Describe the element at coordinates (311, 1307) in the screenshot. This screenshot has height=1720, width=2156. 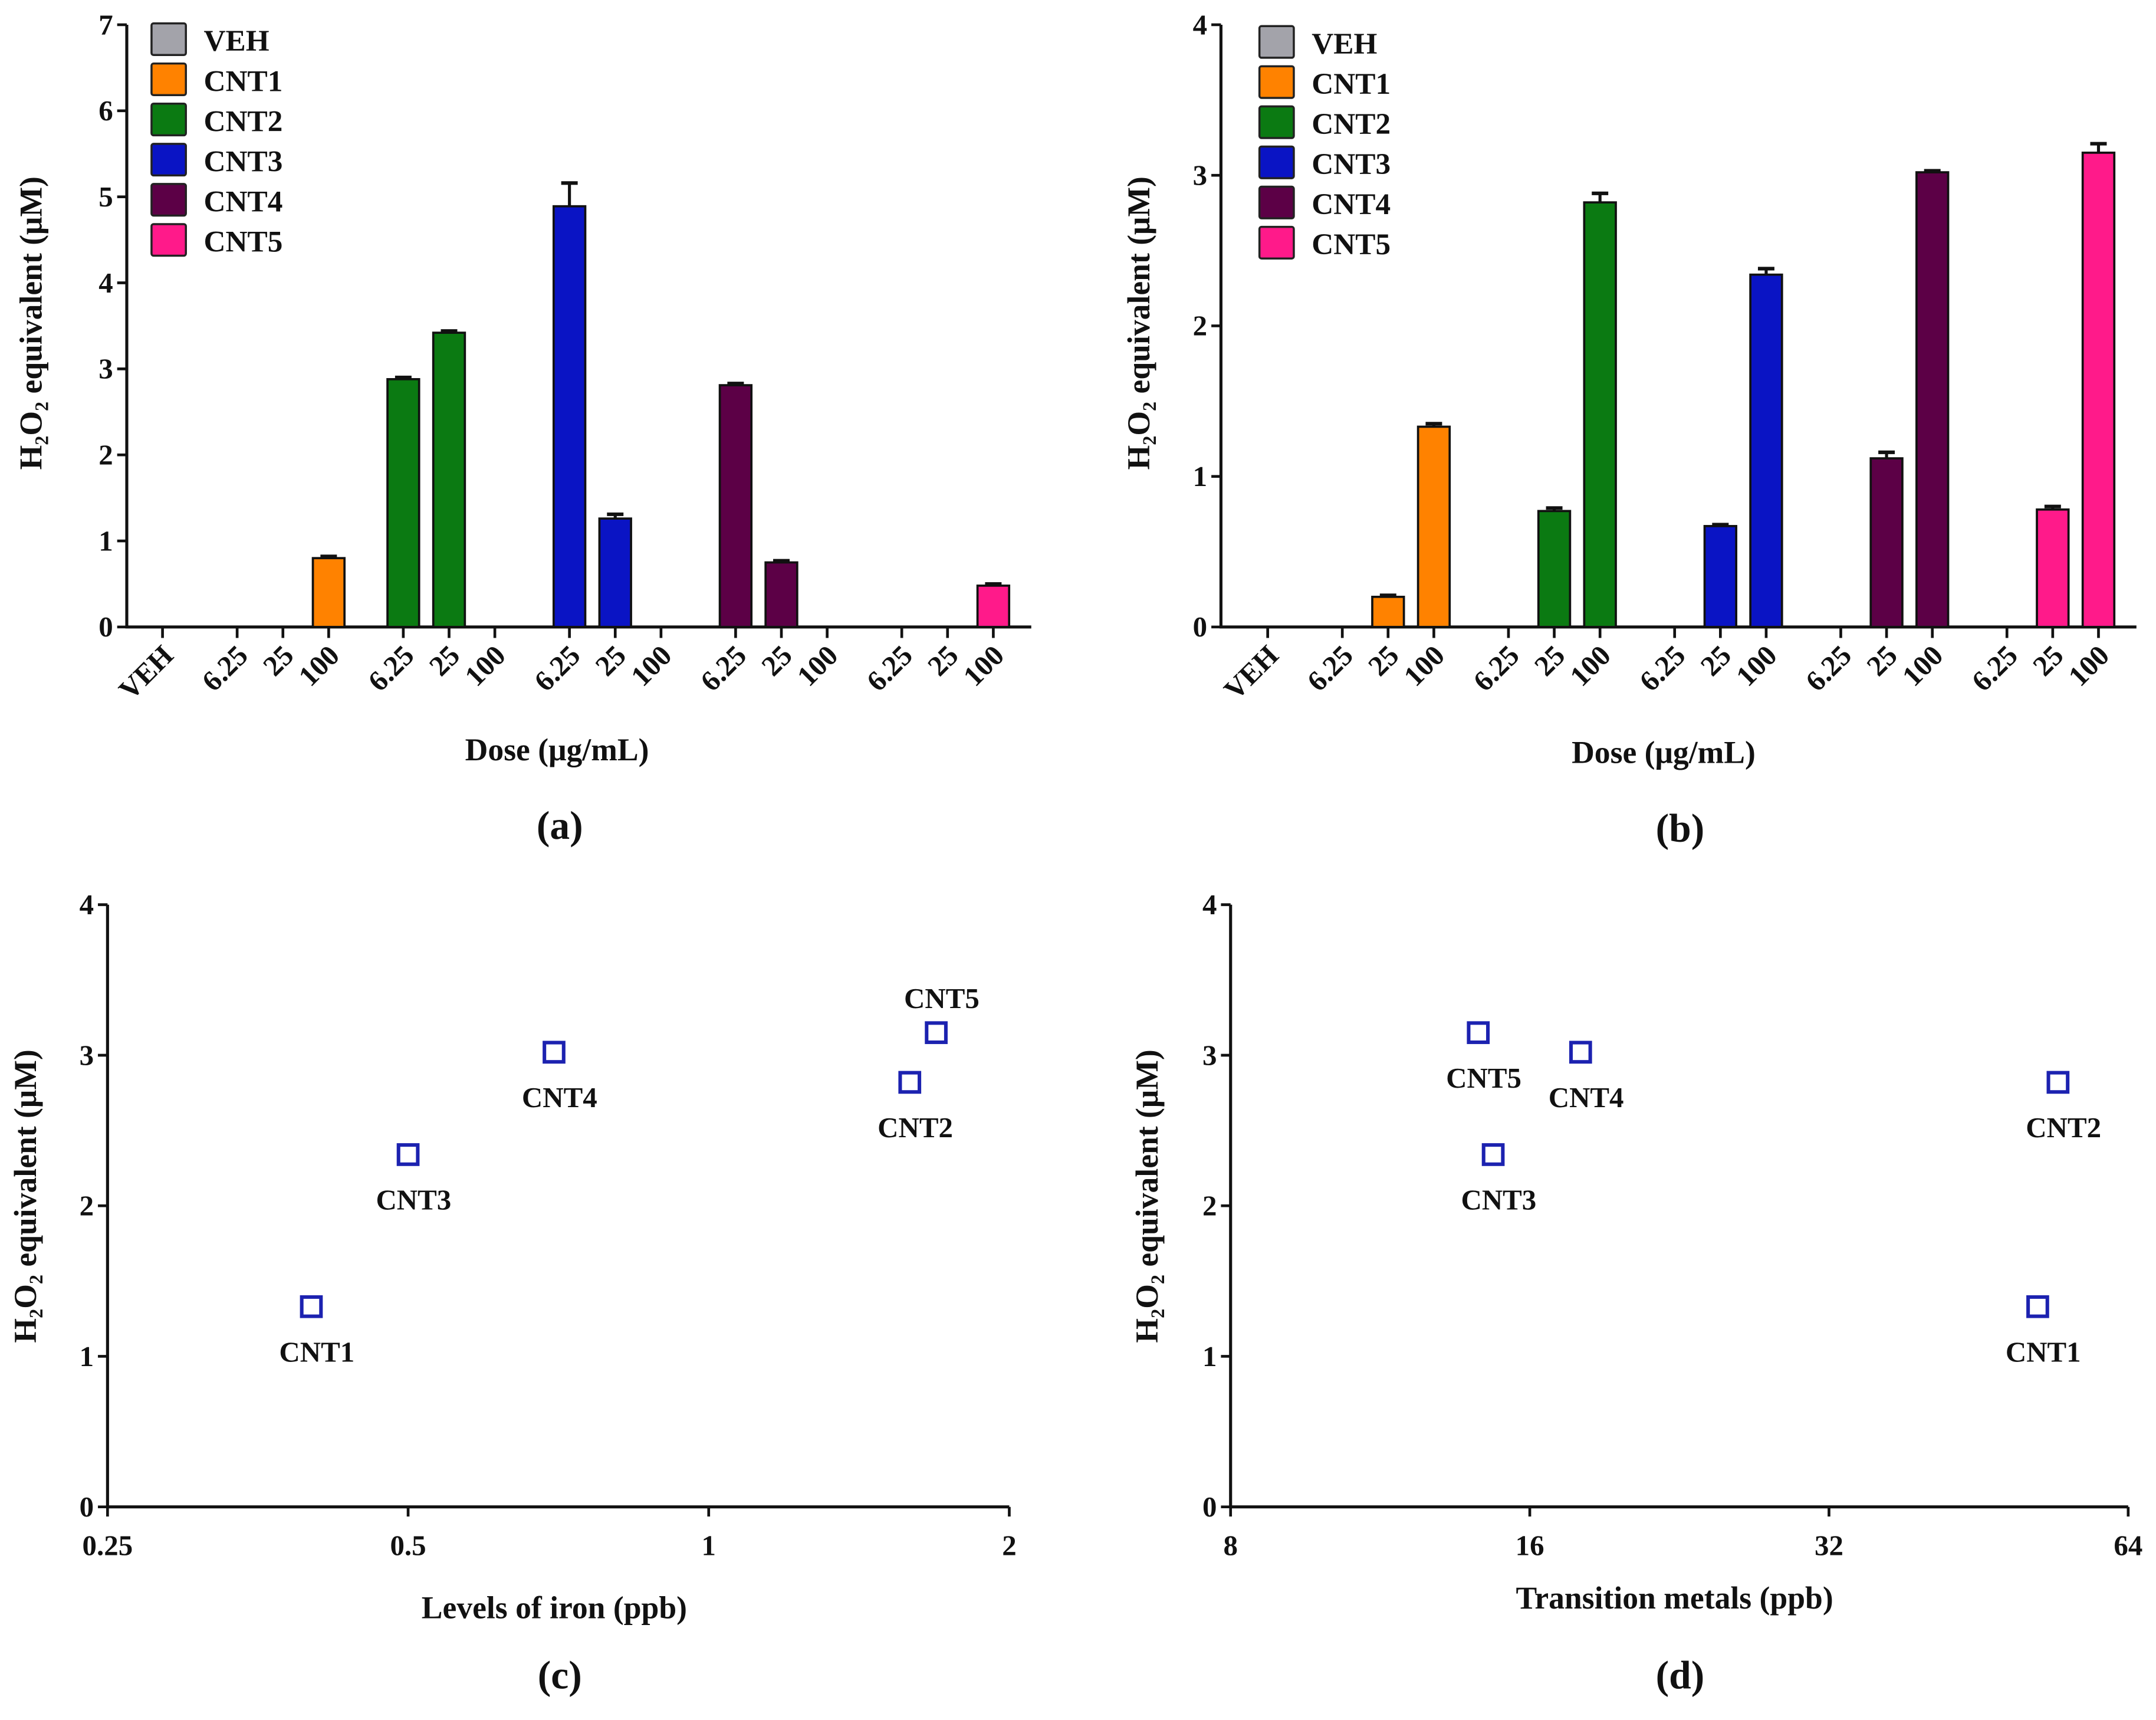
I see `point-marker-CNT1` at that location.